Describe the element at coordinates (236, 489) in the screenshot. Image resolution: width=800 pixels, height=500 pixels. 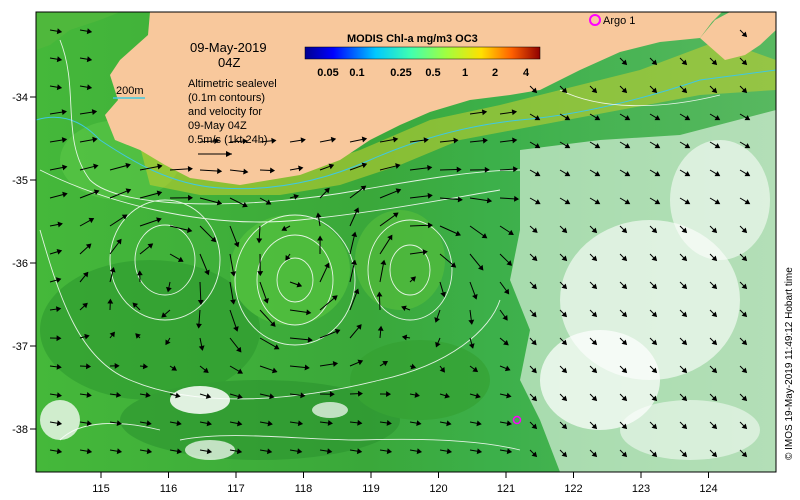
I see `lon-tick-label: 117` at that location.